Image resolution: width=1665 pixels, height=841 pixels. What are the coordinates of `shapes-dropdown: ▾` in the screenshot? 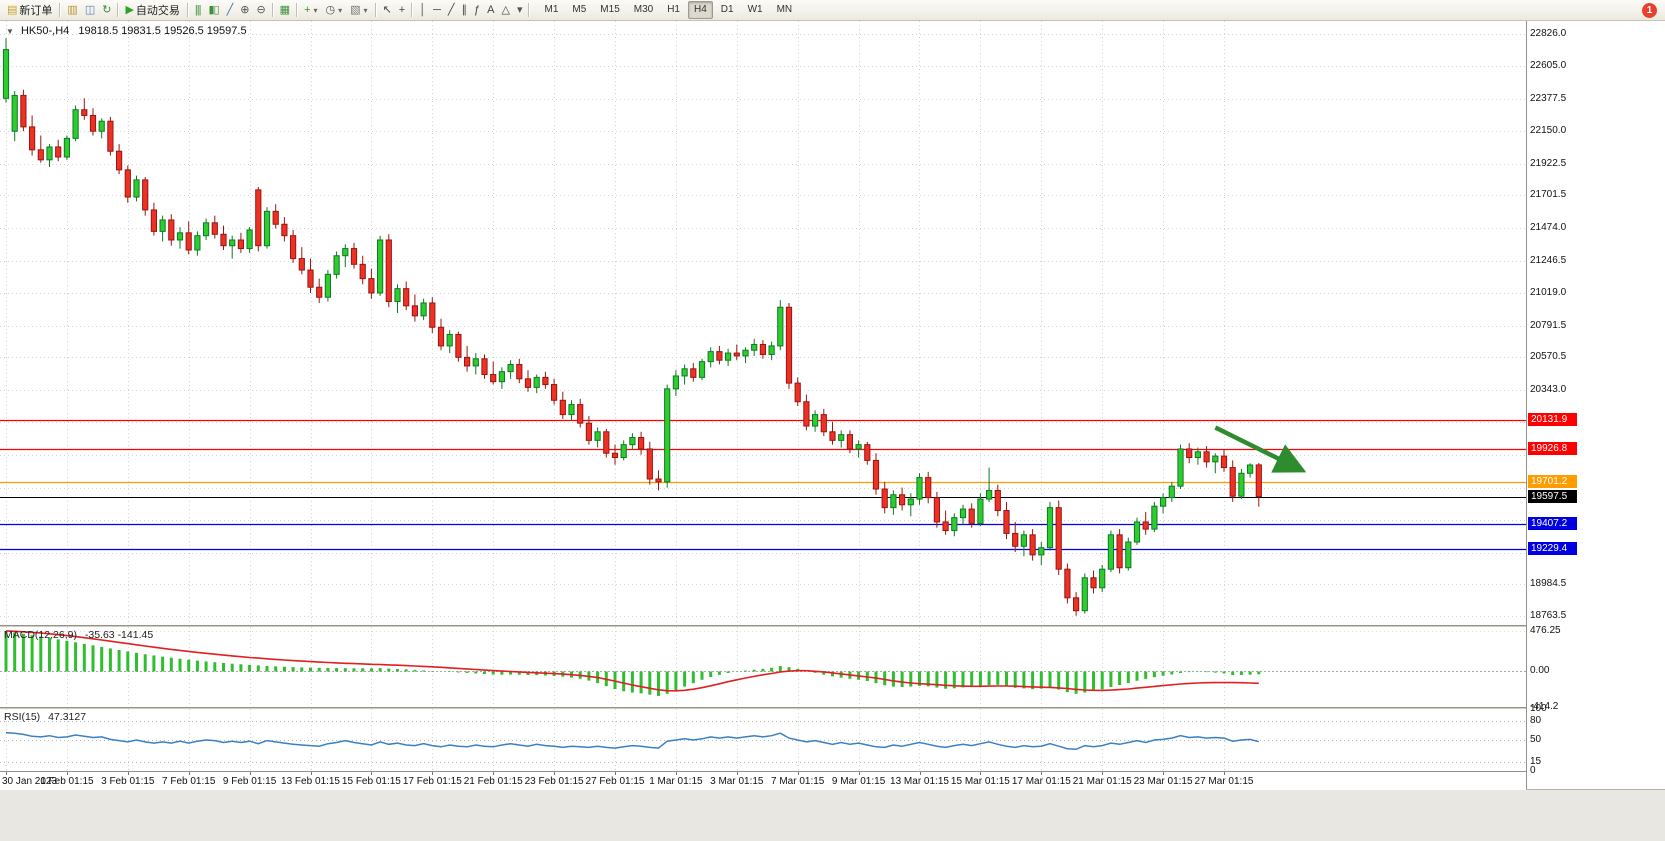 It's located at (519, 10).